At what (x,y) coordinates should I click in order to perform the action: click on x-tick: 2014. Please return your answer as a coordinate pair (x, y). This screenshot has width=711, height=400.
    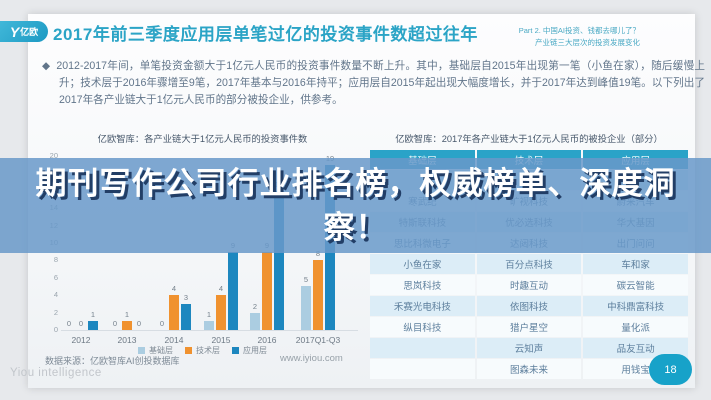
    Looking at the image, I should click on (174, 340).